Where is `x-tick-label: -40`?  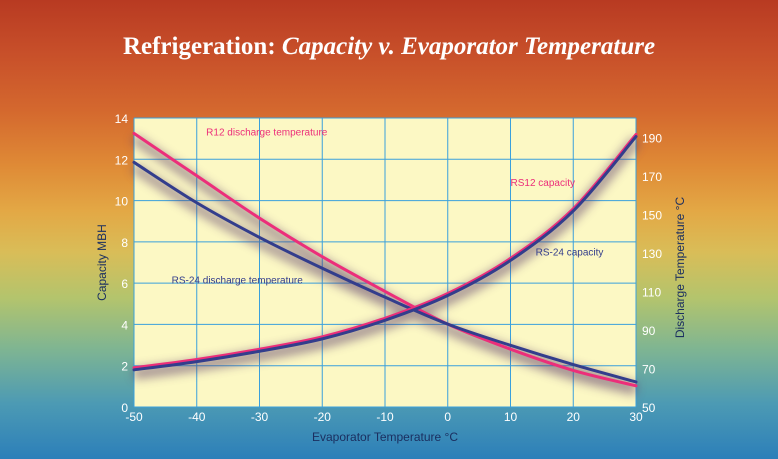
x-tick-label: -40 is located at coordinates (197, 417).